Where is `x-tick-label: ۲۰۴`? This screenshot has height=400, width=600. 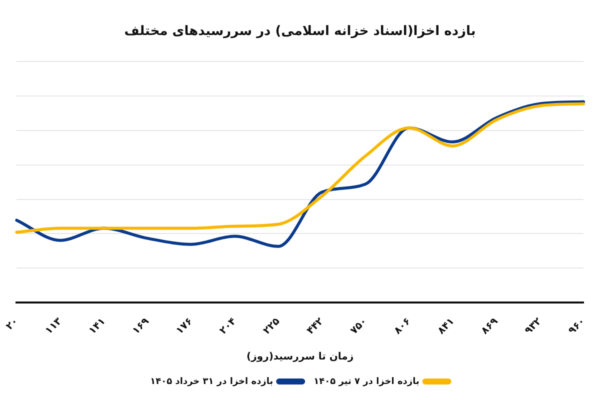 x-tick-label: ۲۰۴ is located at coordinates (228, 326).